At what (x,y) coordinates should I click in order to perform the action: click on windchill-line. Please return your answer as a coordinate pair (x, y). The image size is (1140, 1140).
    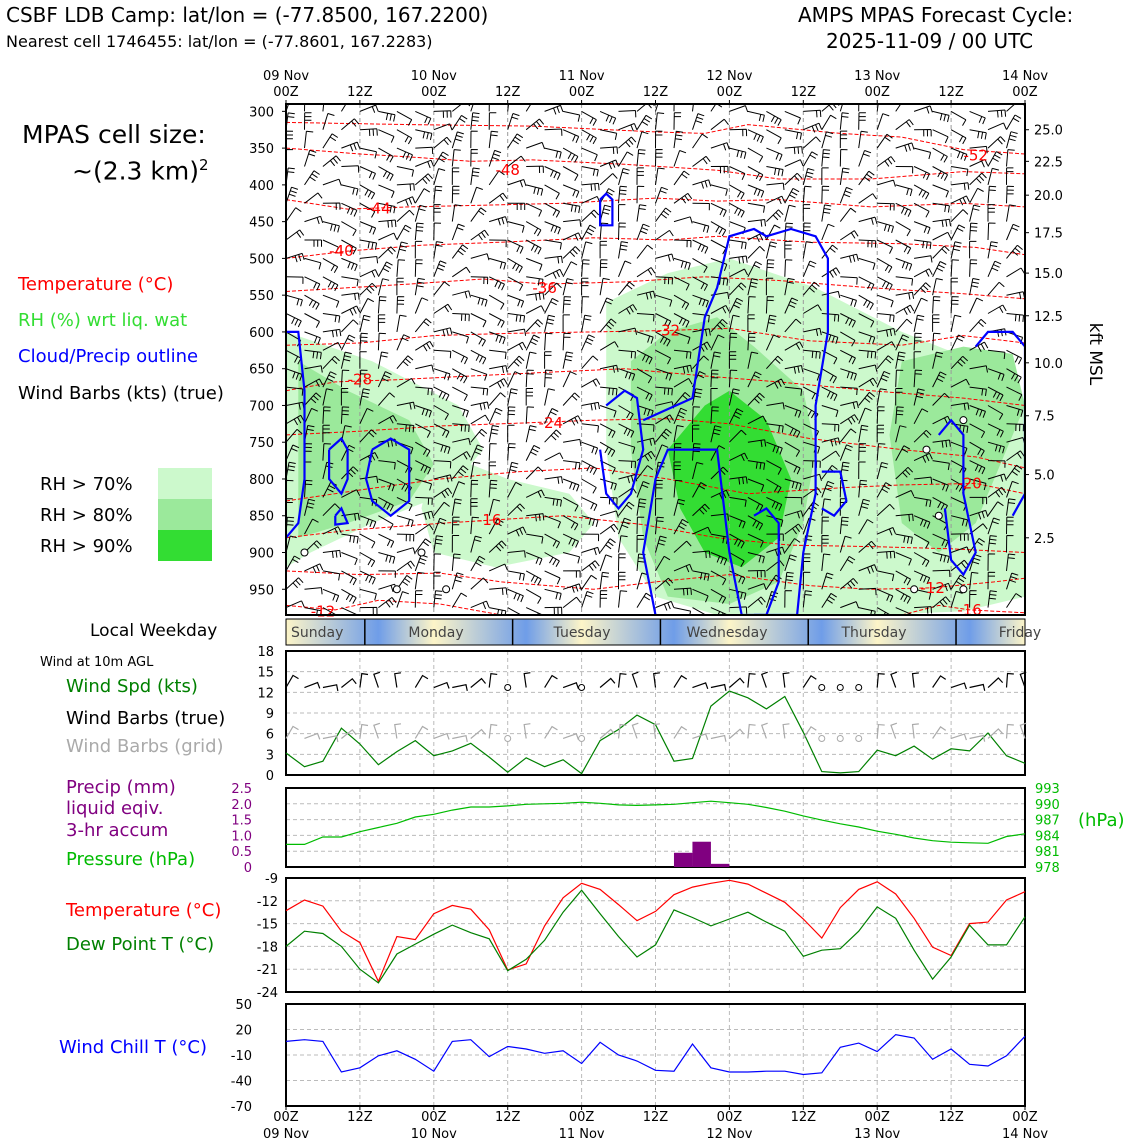
    Looking at the image, I should click on (655, 1054).